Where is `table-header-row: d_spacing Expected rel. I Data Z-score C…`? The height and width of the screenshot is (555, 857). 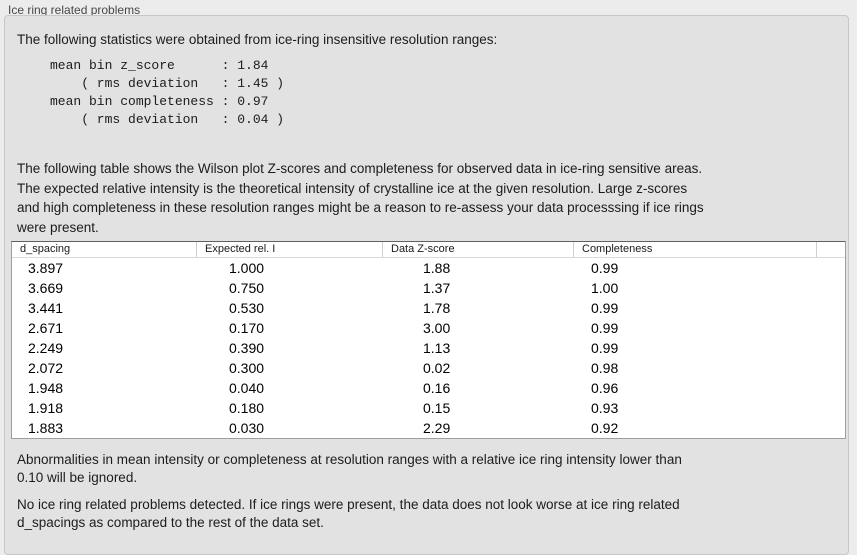
table-header-row: d_spacing Expected rel. I Data Z-score C… is located at coordinates (428, 250).